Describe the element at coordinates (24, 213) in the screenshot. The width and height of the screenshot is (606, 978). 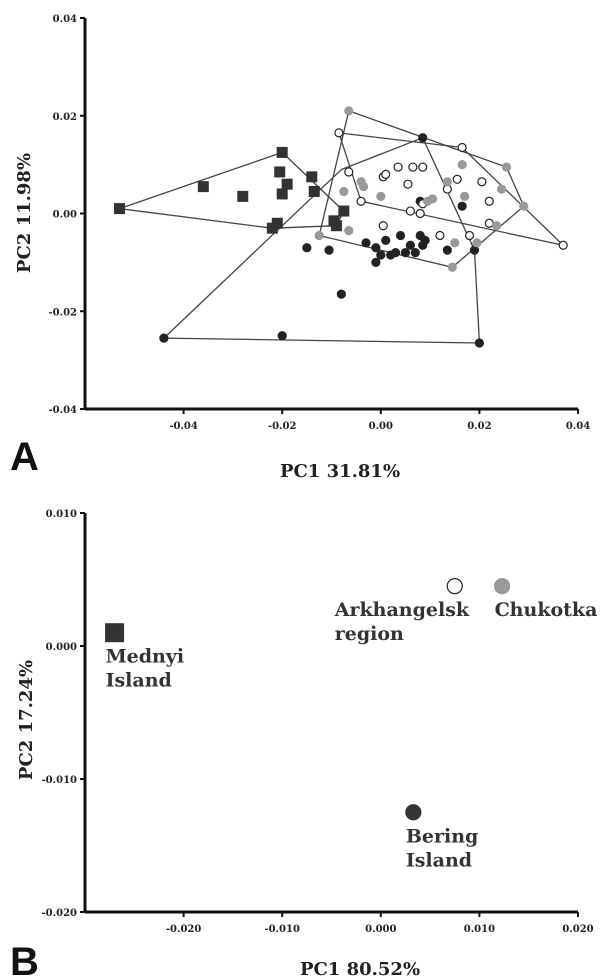
I see `y-axis-title-a: PC2 11.98%` at that location.